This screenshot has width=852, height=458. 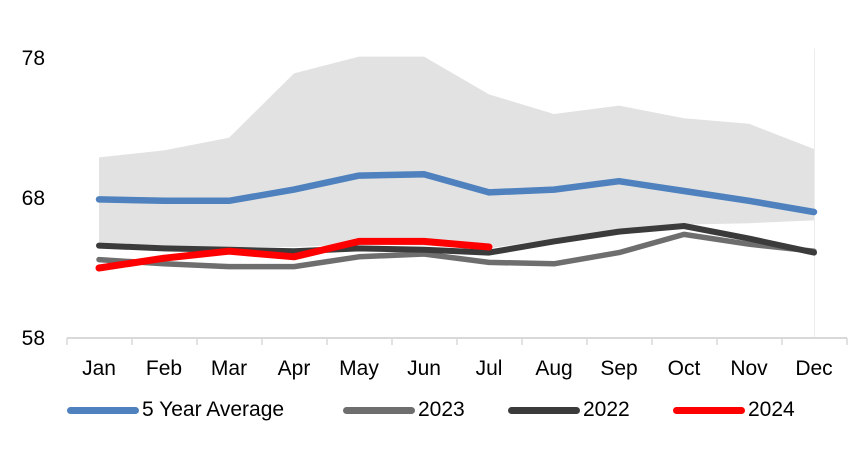 What do you see at coordinates (684, 368) in the screenshot?
I see `x-tick-label: Oct` at bounding box center [684, 368].